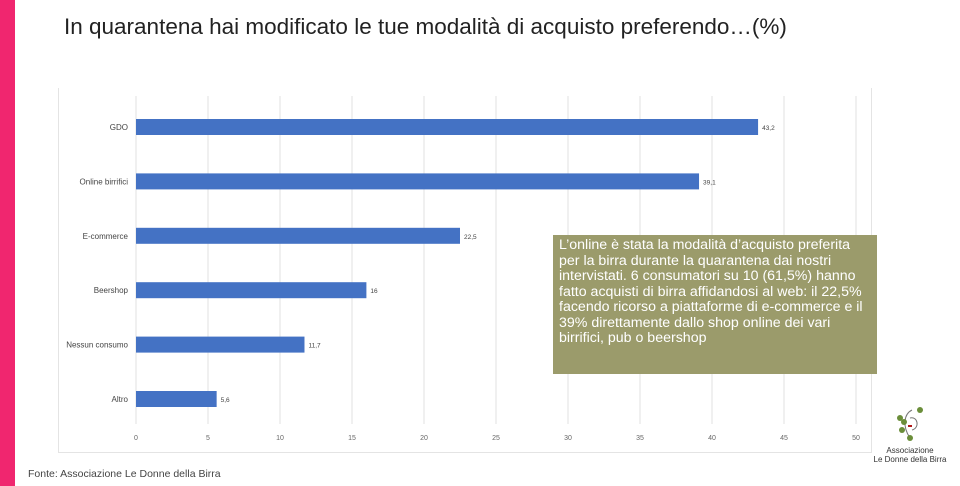 This screenshot has height=486, width=960. Describe the element at coordinates (768, 128) in the screenshot. I see `data-label: 43,2` at that location.